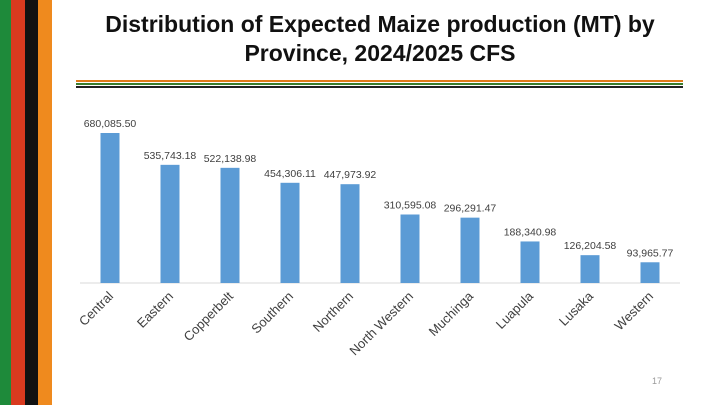 The height and width of the screenshot is (405, 720). What do you see at coordinates (230, 159) in the screenshot?
I see `data-label: 522,138.98` at bounding box center [230, 159].